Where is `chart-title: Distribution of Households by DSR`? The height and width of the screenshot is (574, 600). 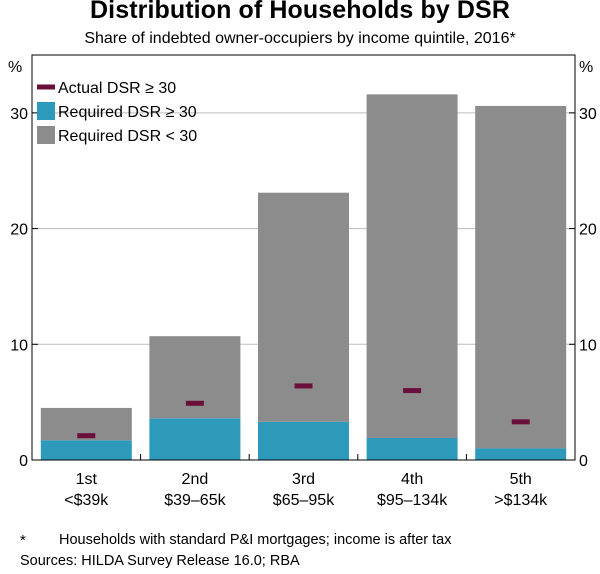
chart-title: Distribution of Households by DSR is located at coordinates (300, 12).